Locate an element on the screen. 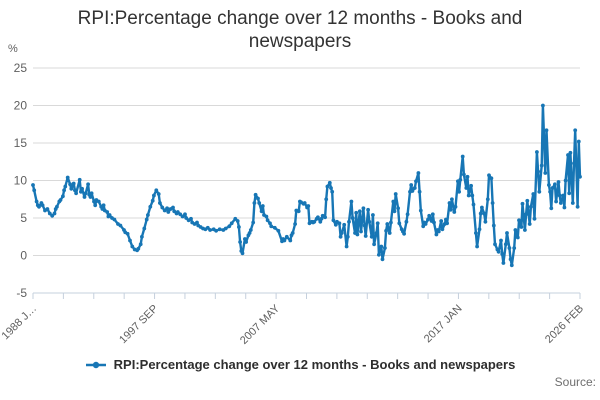 Image resolution: width=600 pixels, height=400 pixels. y-tick-label: 15 is located at coordinates (21, 143).